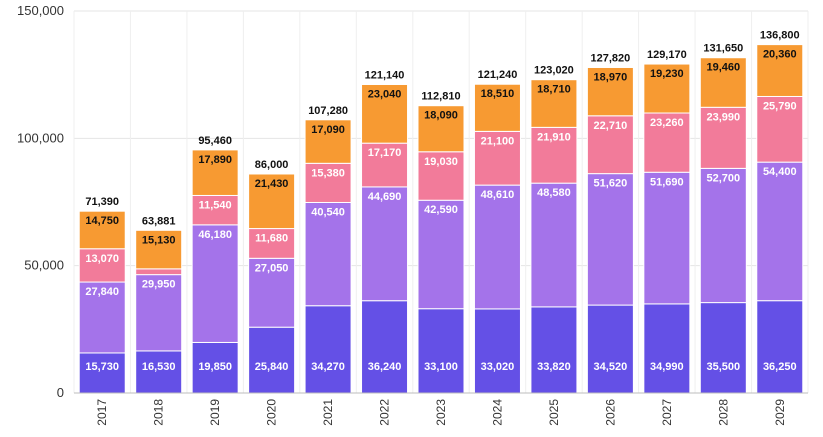  What do you see at coordinates (554, 71) in the screenshot?
I see `total-label: 123,020` at bounding box center [554, 71].